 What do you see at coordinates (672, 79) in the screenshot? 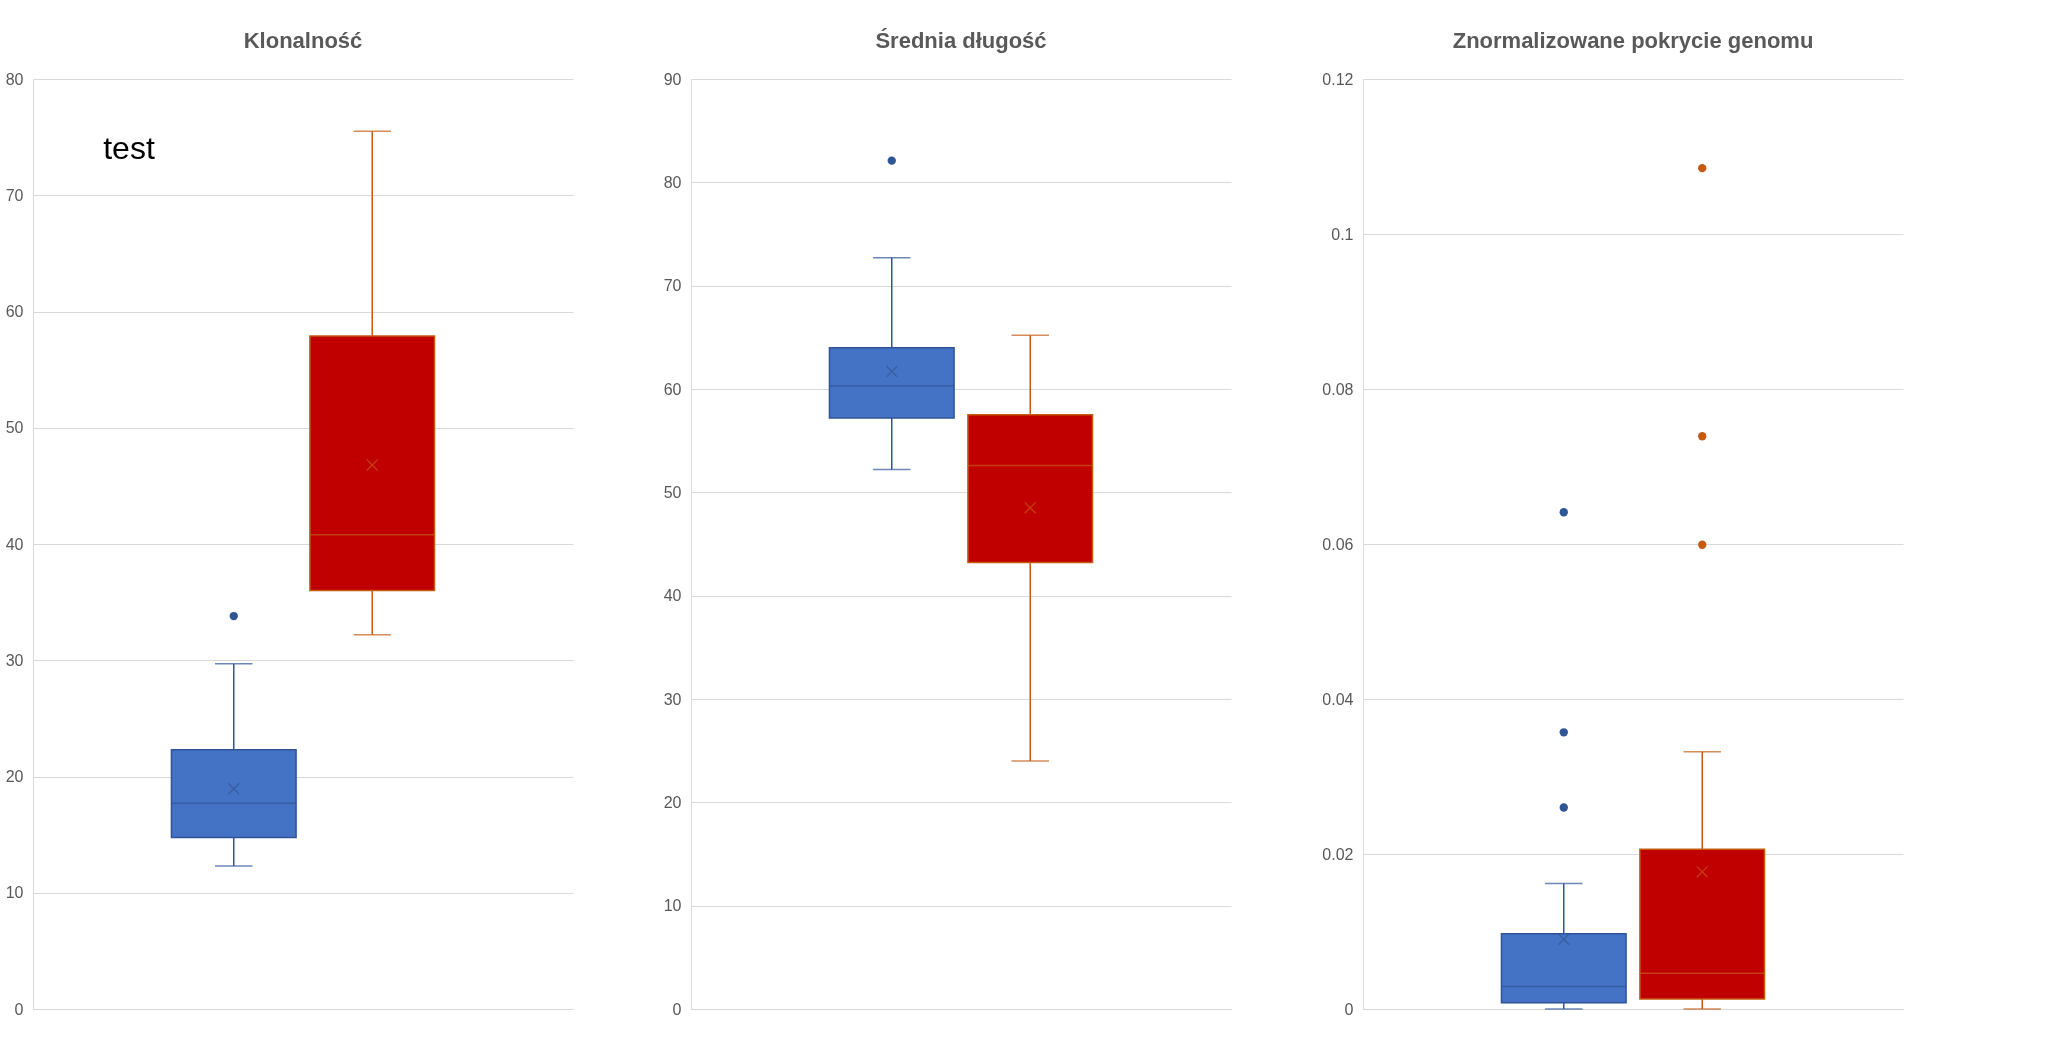
I see `y-tick-label: 90` at bounding box center [672, 79].